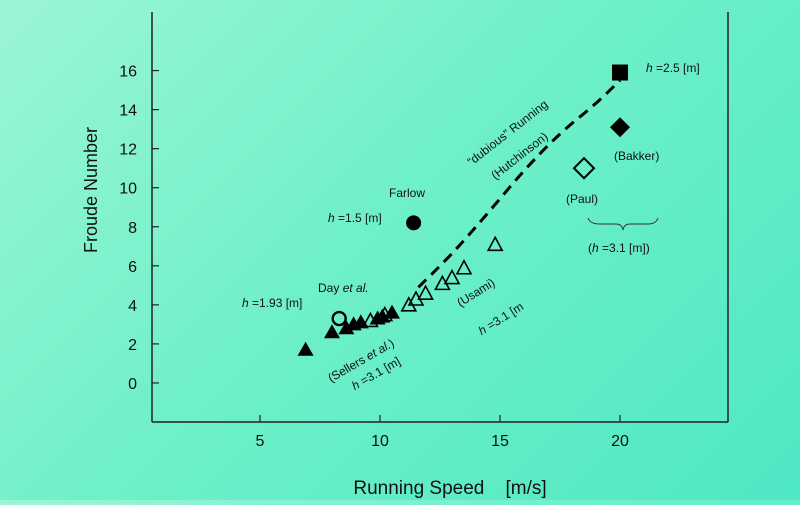 The width and height of the screenshot is (800, 505). I want to click on hutchinson-curve-group, so click(519, 184).